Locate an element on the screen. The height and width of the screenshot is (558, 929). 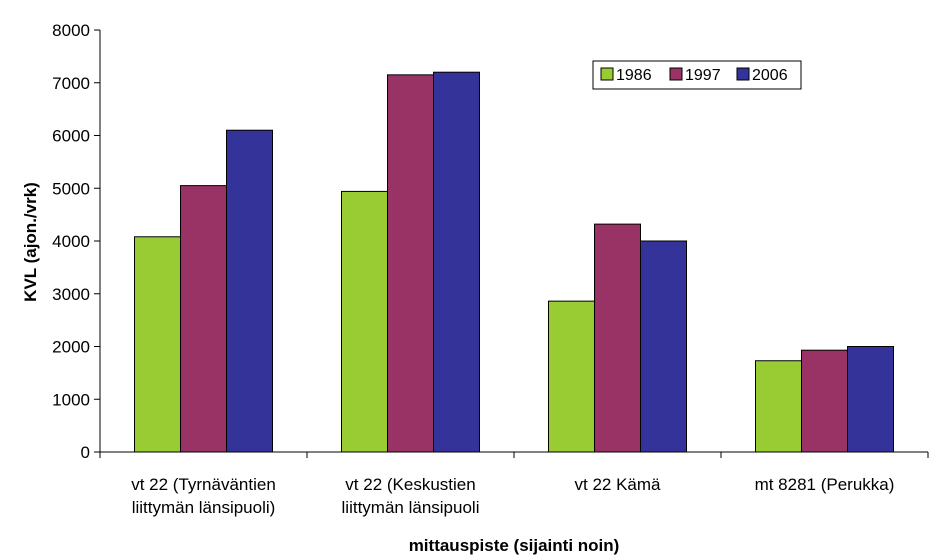
x-tick-label-line: vt 22 Kämä is located at coordinates (618, 484).